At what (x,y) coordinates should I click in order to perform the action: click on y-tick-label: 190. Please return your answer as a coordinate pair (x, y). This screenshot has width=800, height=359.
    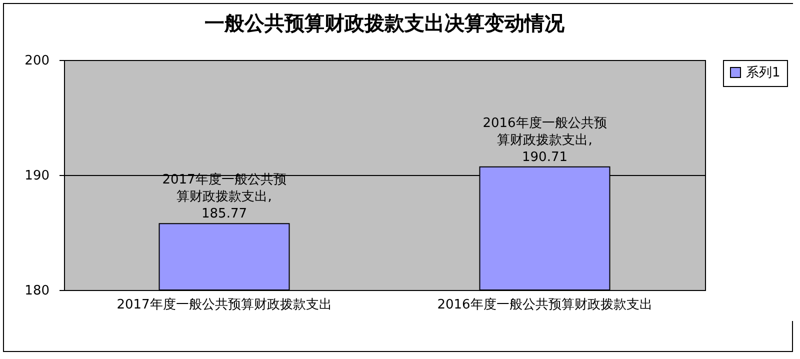
    Looking at the image, I should click on (37, 176).